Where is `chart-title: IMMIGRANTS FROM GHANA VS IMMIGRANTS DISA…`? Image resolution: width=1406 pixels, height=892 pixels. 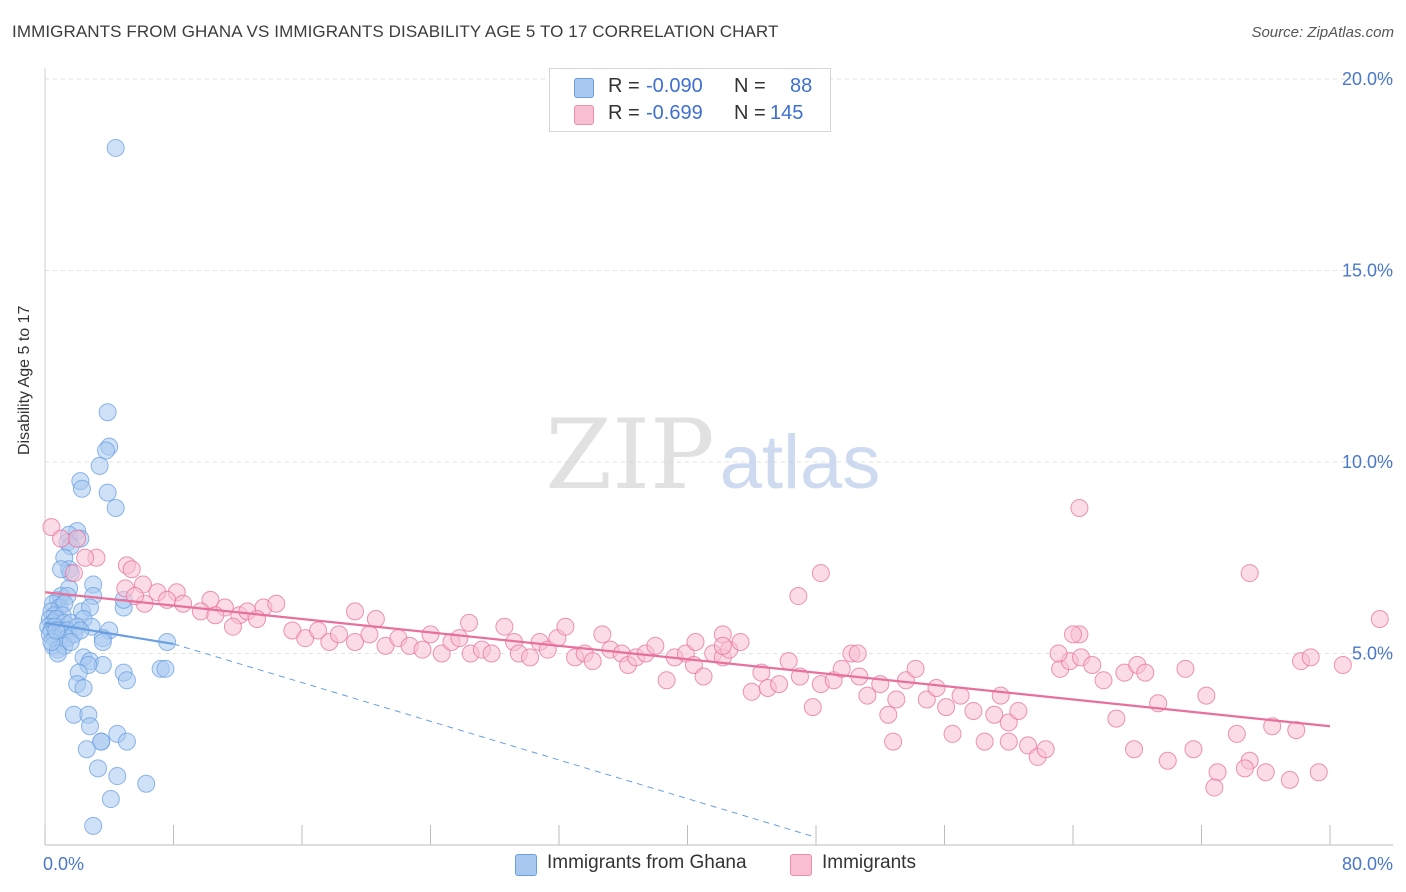
chart-title: IMMIGRANTS FROM GHANA VS IMMIGRANTS DISA… is located at coordinates (395, 31).